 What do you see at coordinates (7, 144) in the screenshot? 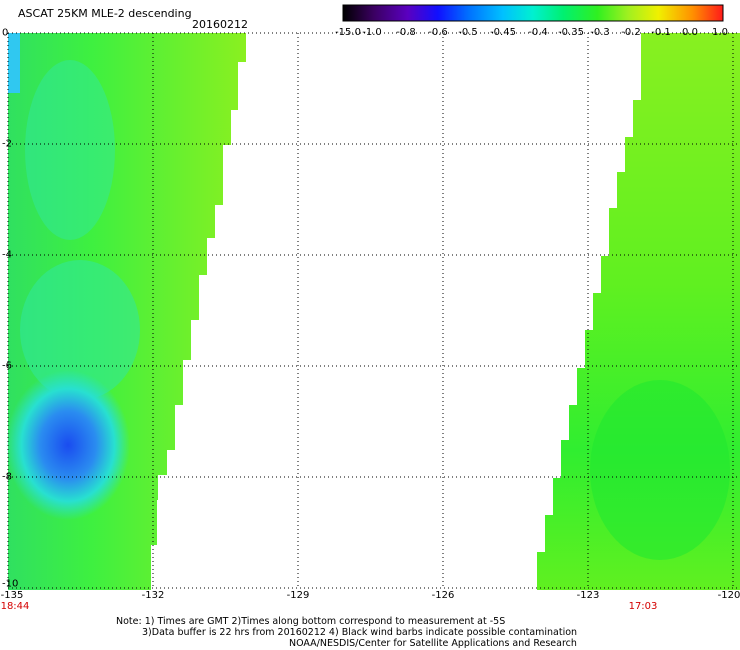
I see `lat-label: -2` at bounding box center [7, 144].